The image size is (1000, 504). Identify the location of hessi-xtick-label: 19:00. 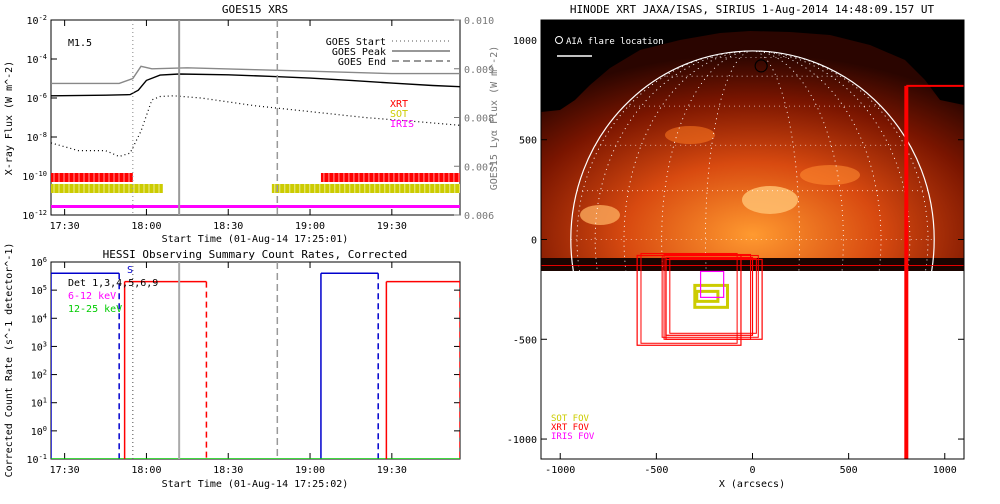
(310, 470).